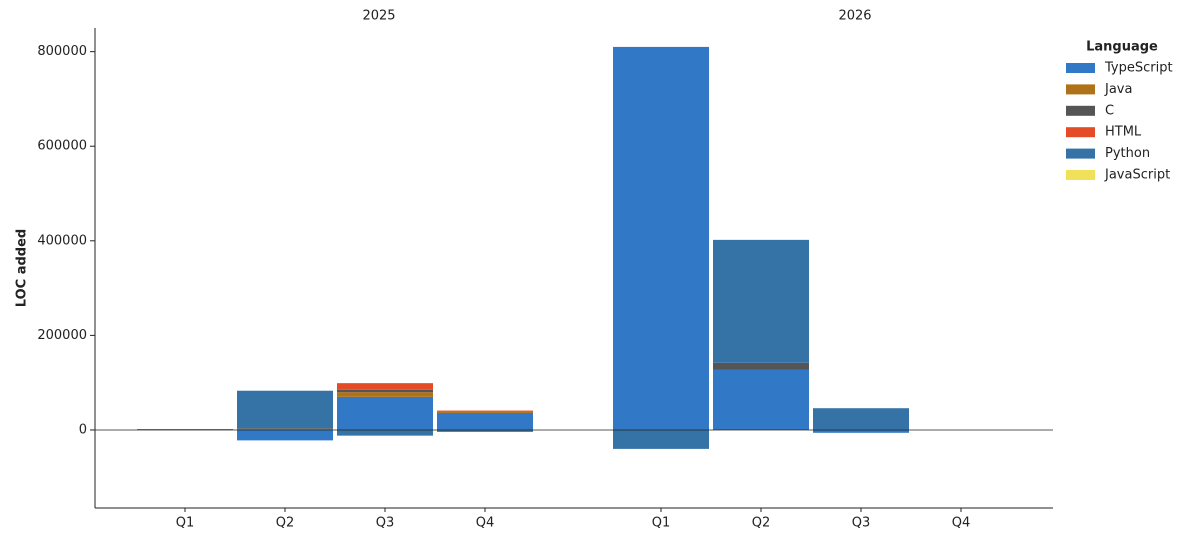 Image resolution: width=1194 pixels, height=542 pixels. I want to click on legend-label: HTML, so click(1123, 132).